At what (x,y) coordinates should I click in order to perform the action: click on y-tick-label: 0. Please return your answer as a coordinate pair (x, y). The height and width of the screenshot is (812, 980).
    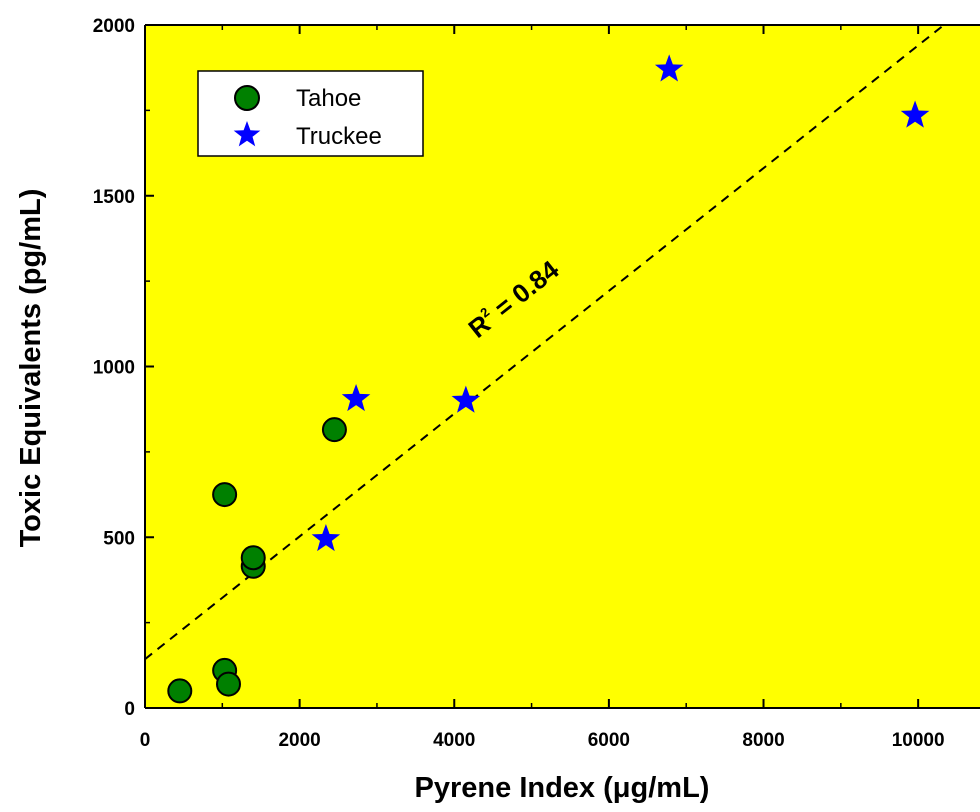
    Looking at the image, I should click on (129, 709).